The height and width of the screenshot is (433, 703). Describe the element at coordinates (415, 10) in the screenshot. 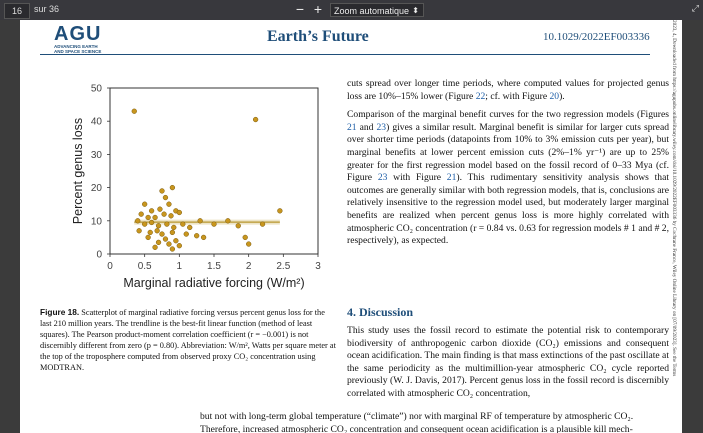

I see `chevron-updown-icon: ⬍` at that location.